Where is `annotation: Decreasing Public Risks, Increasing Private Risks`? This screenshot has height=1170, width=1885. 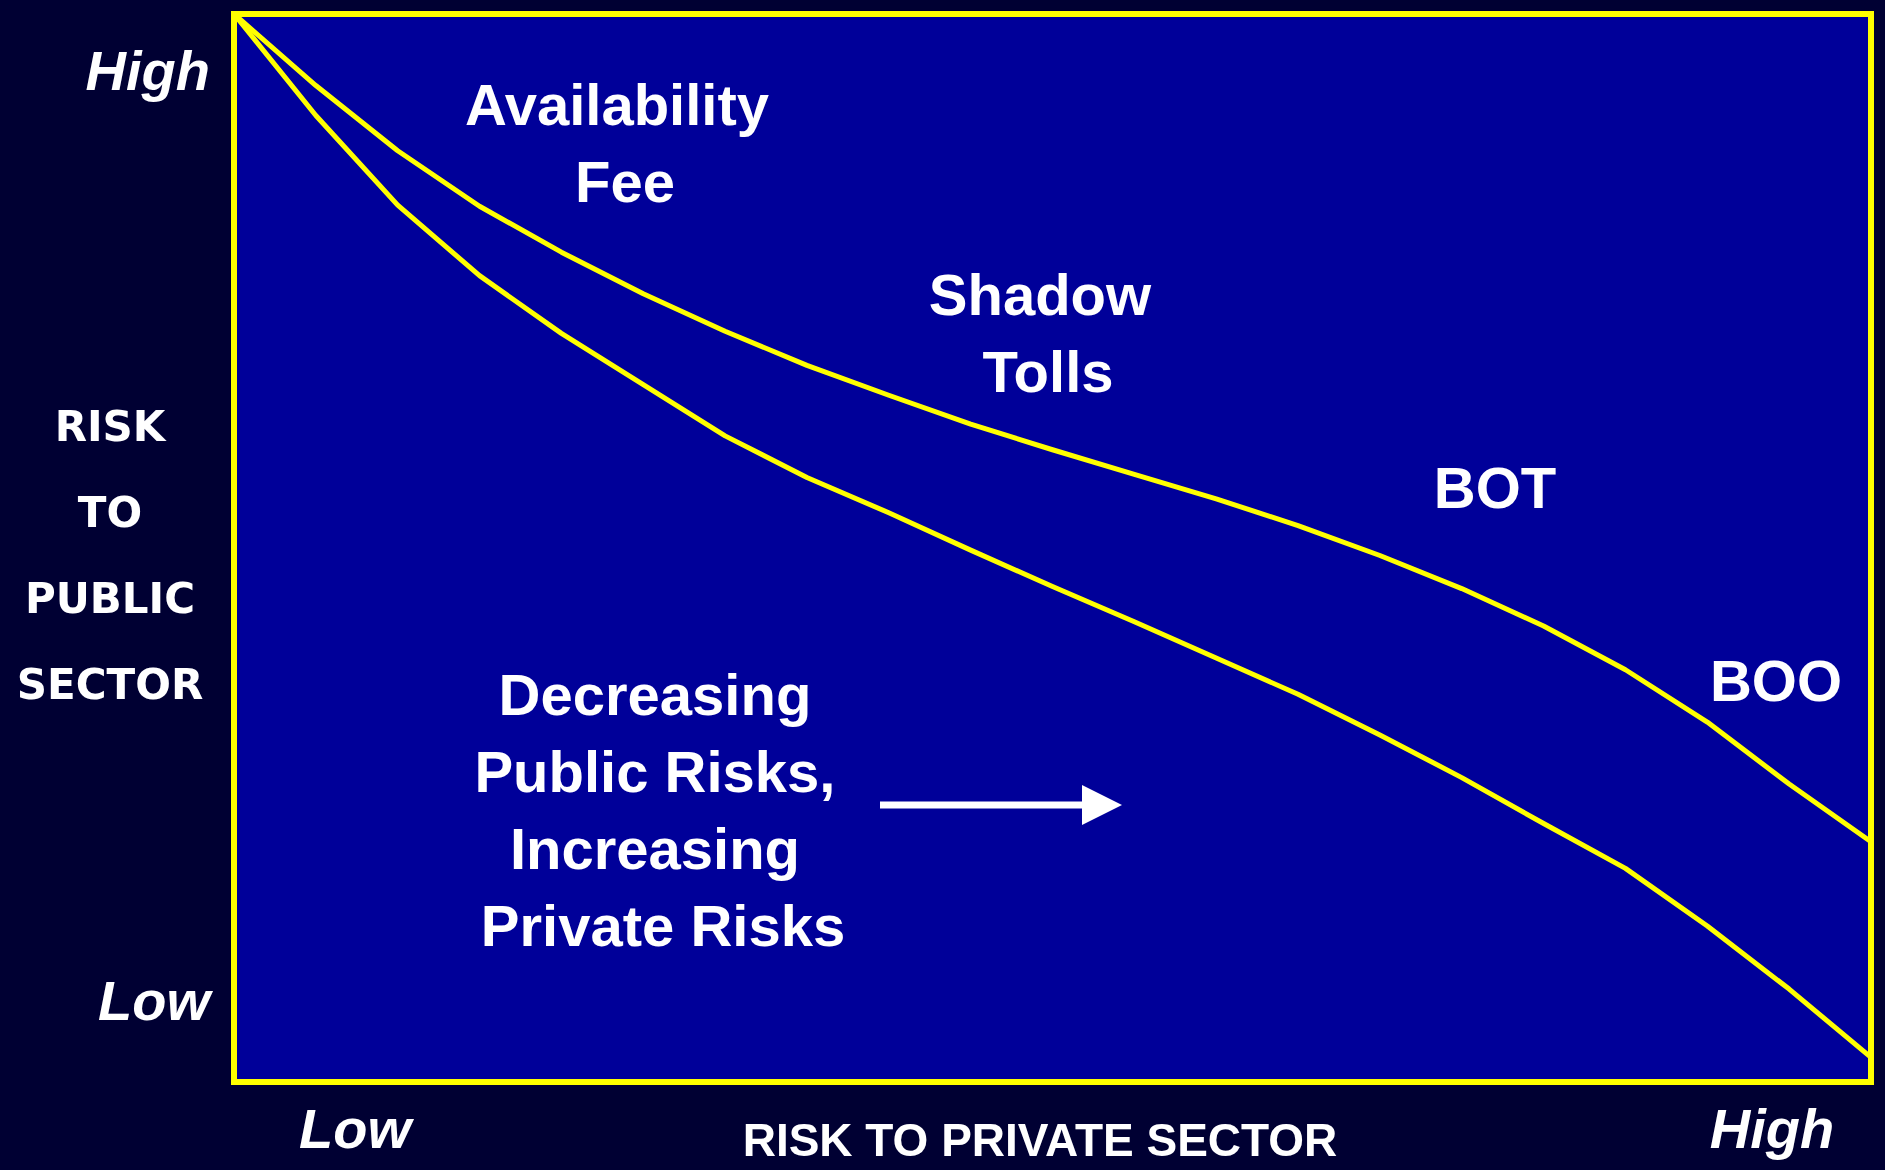
annotation: Decreasing Public Risks, Increasing Private Risks is located at coordinates (663, 810).